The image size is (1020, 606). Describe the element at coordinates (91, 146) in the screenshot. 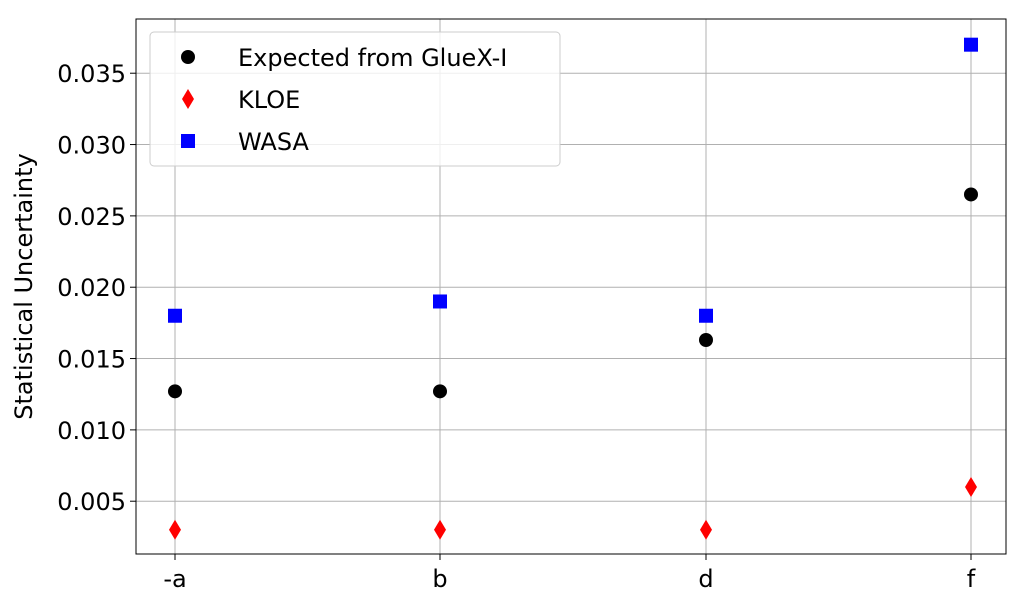

I see `y-tick-label: 0.030` at that location.